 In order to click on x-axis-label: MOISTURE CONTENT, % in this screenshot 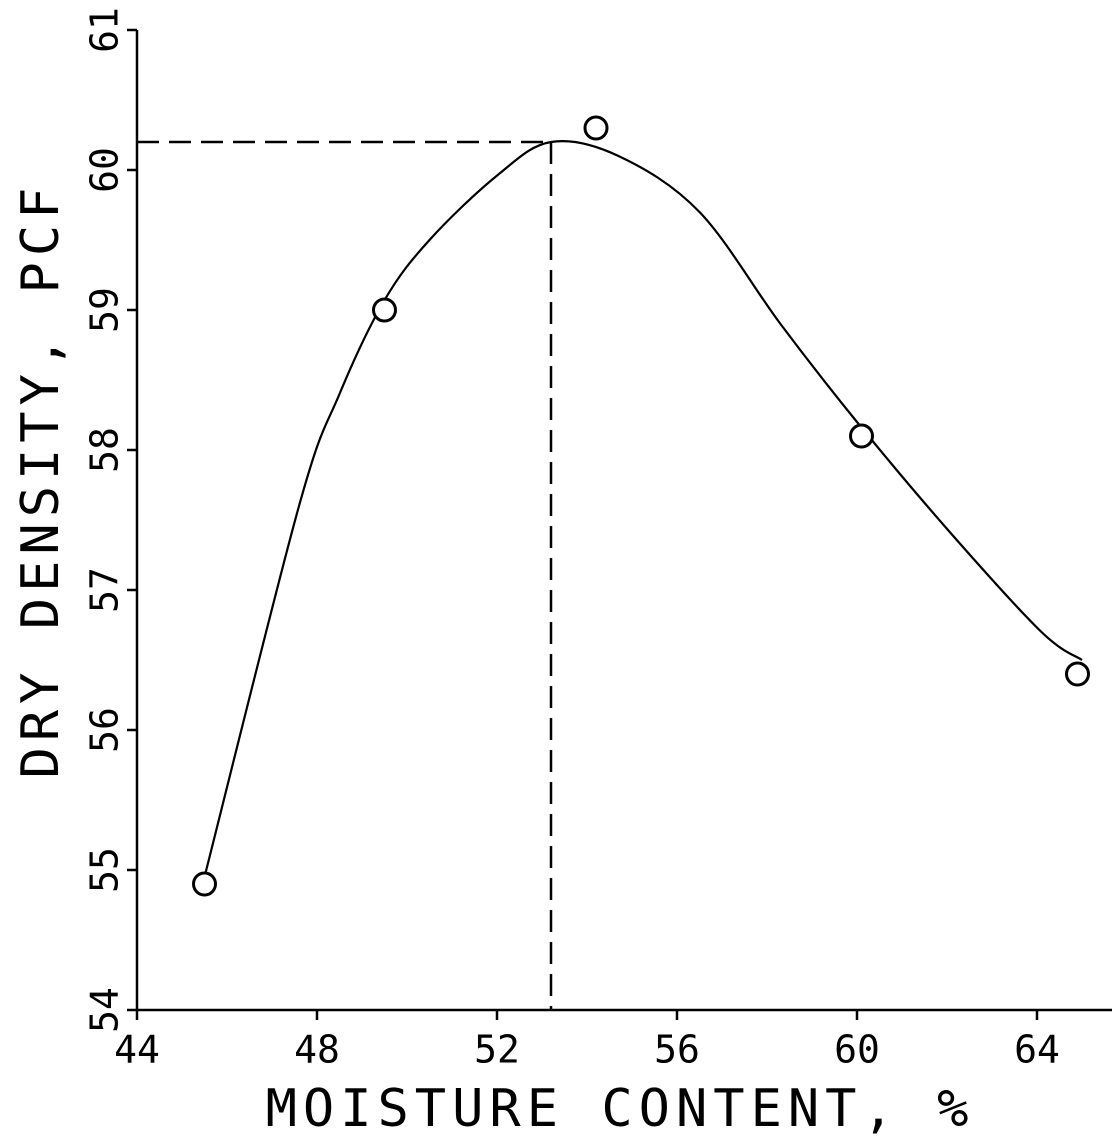, I will do `click(620, 1109)`.